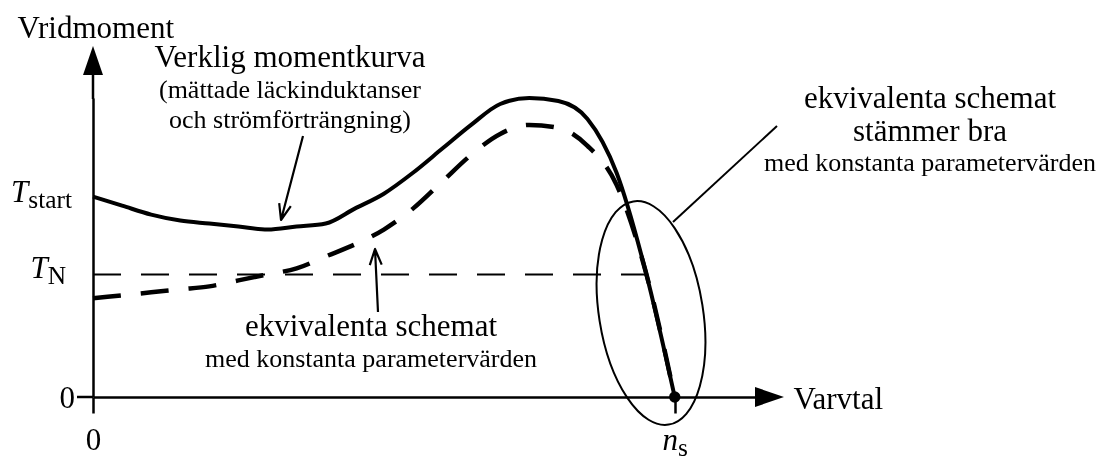  Describe the element at coordinates (675, 440) in the screenshot. I see `x-tick-label: n$_{s}$` at that location.